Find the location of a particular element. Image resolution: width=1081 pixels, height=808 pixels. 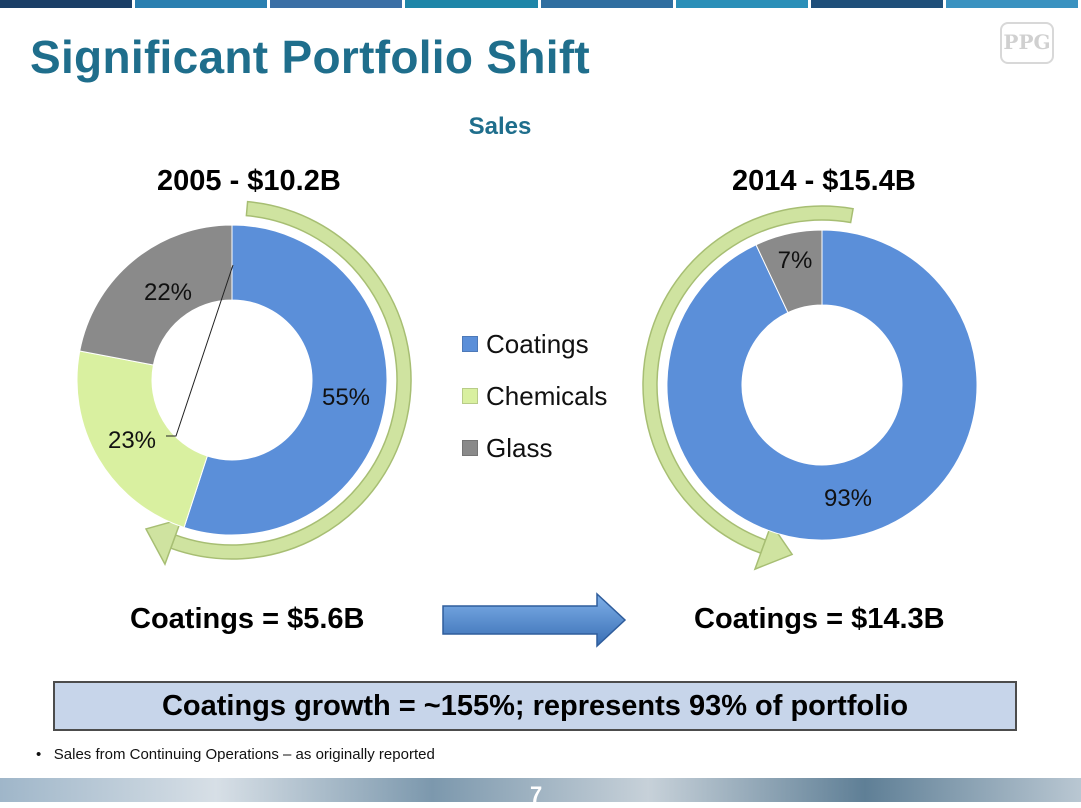

legend-label-chemicals: Chemicals is located at coordinates (547, 395).